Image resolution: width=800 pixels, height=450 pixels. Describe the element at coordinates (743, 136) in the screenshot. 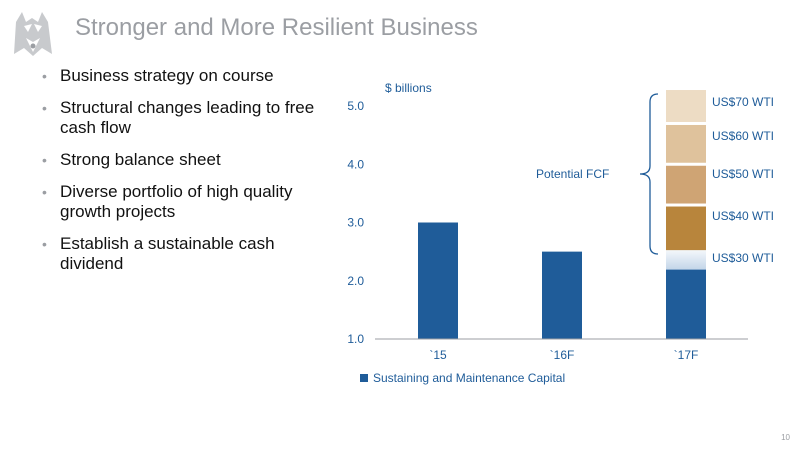

I see `wti-scenario-label: US$60 WTI` at that location.